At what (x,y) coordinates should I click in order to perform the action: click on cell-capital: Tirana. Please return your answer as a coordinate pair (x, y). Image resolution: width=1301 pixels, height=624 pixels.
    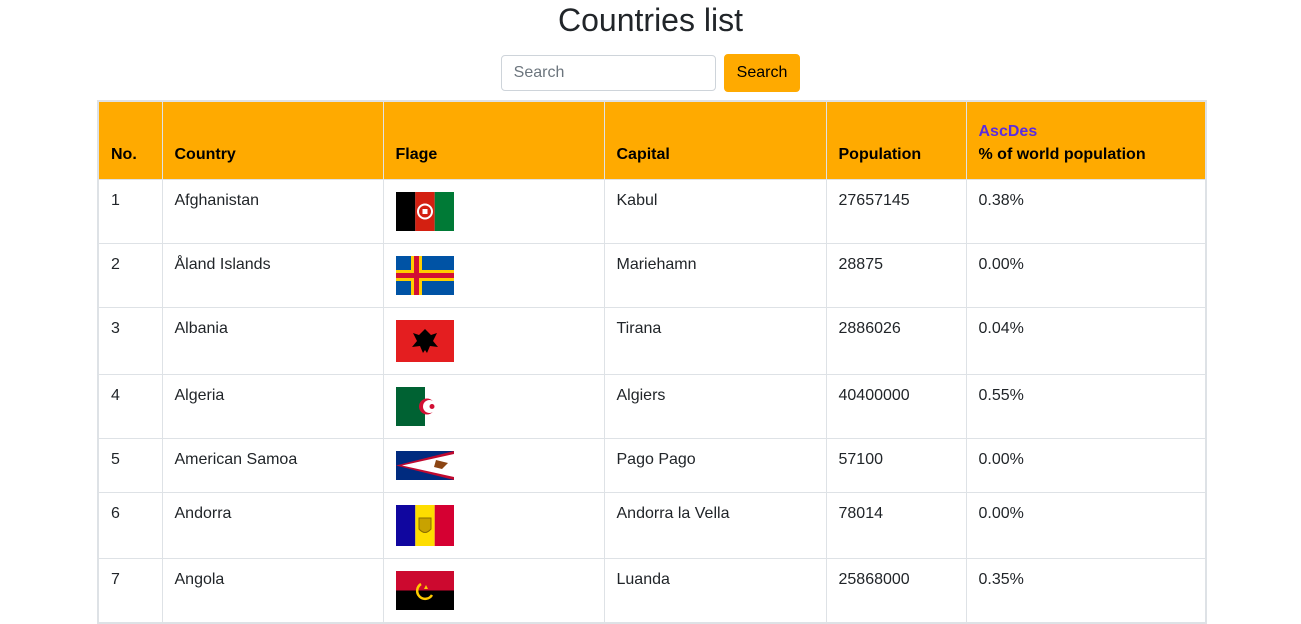
    Looking at the image, I should click on (715, 341).